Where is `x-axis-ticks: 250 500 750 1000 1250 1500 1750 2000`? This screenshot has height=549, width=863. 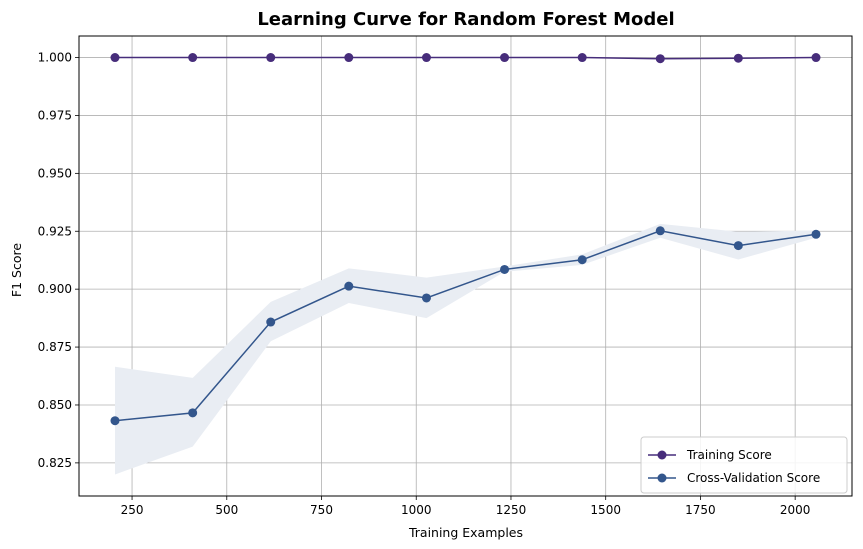 x-axis-ticks: 250 500 750 1000 1250 1500 1750 2000 is located at coordinates (466, 506).